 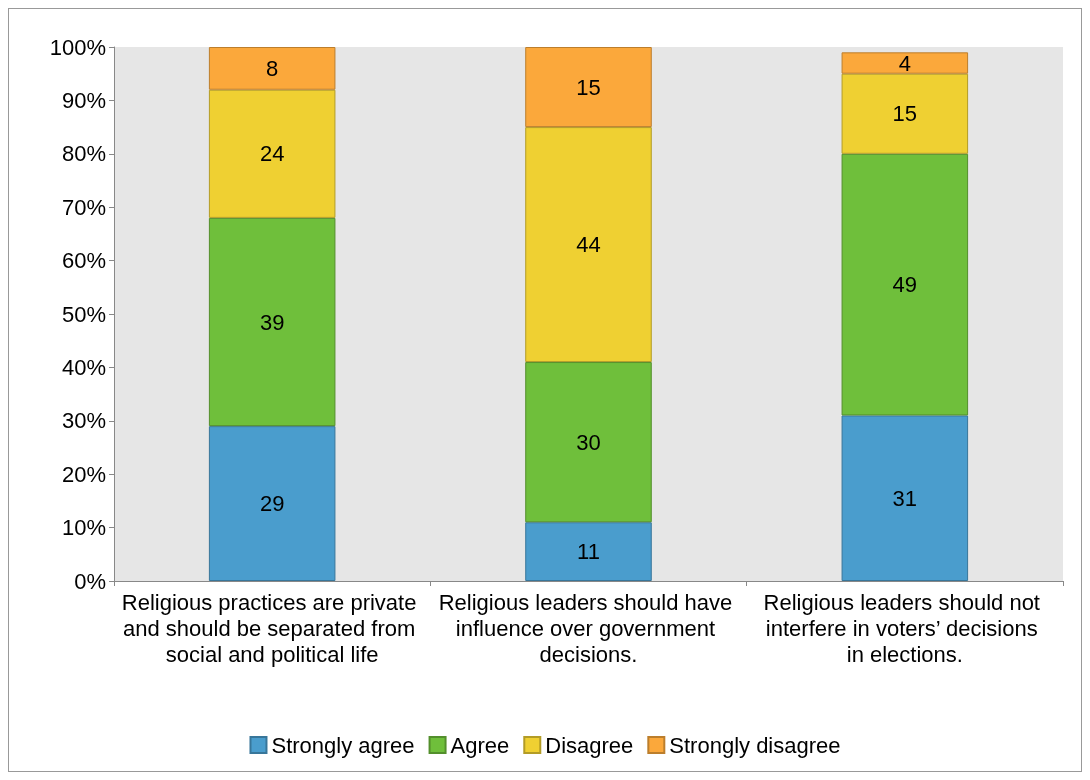 What do you see at coordinates (83, 528) in the screenshot?
I see `y-tick-label: 10%` at bounding box center [83, 528].